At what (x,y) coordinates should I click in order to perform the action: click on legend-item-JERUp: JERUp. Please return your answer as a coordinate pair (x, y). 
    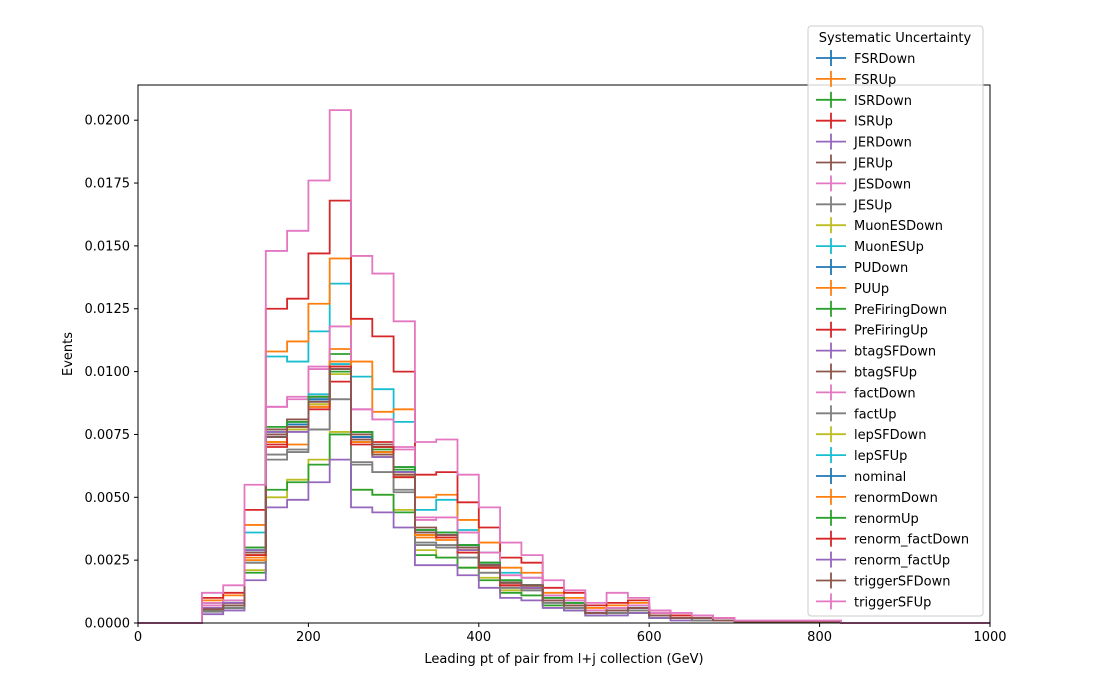
    Looking at the image, I should click on (854, 163).